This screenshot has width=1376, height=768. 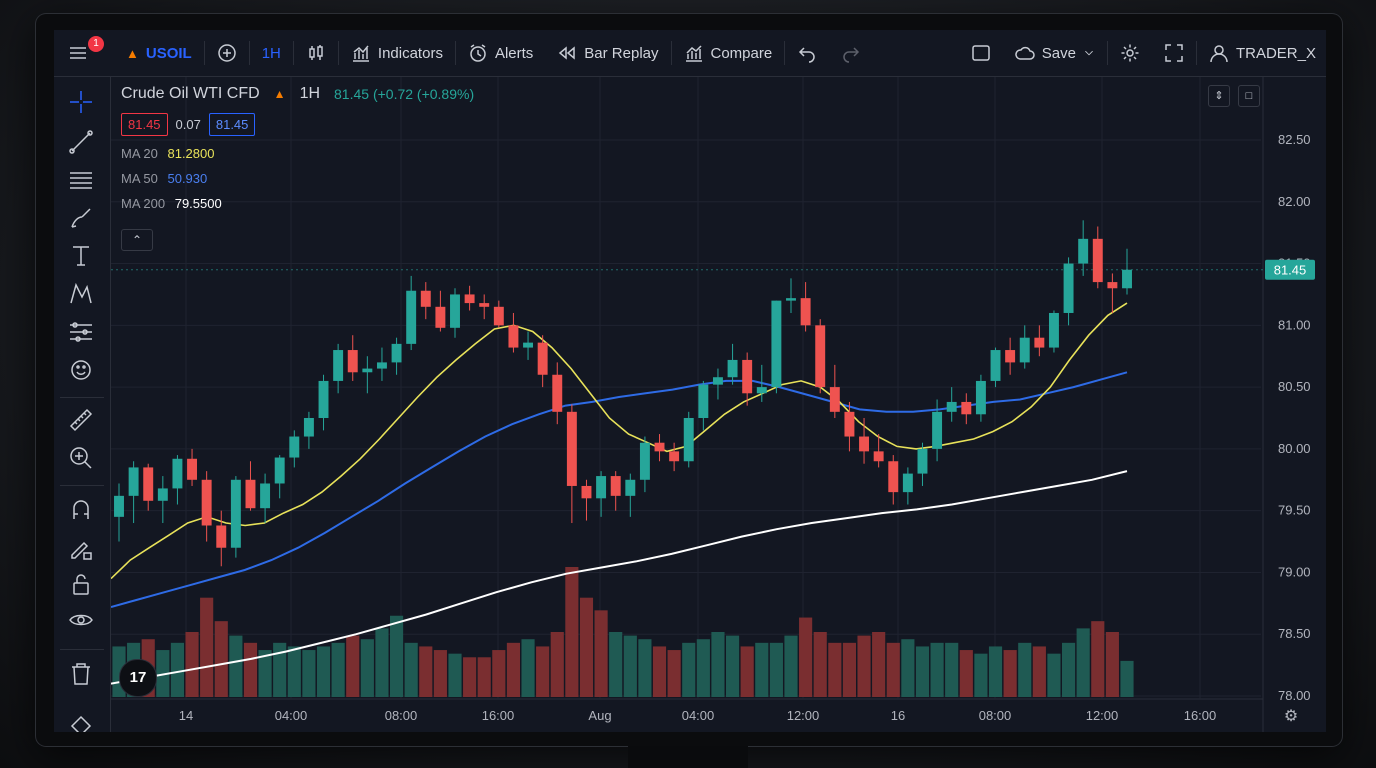 What do you see at coordinates (1130, 53) in the screenshot?
I see `settings-button` at bounding box center [1130, 53].